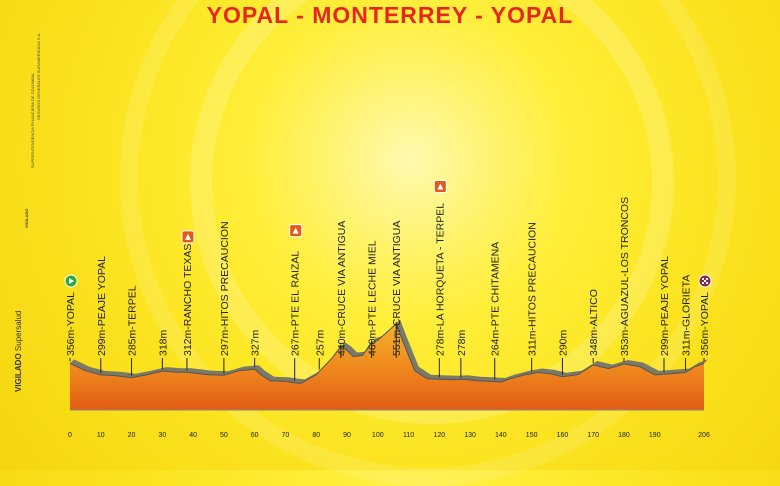 Image resolution: width=780 pixels, height=486 pixels. I want to click on poi-label: 312m-RANCHO TEXAS, so click(188, 300).